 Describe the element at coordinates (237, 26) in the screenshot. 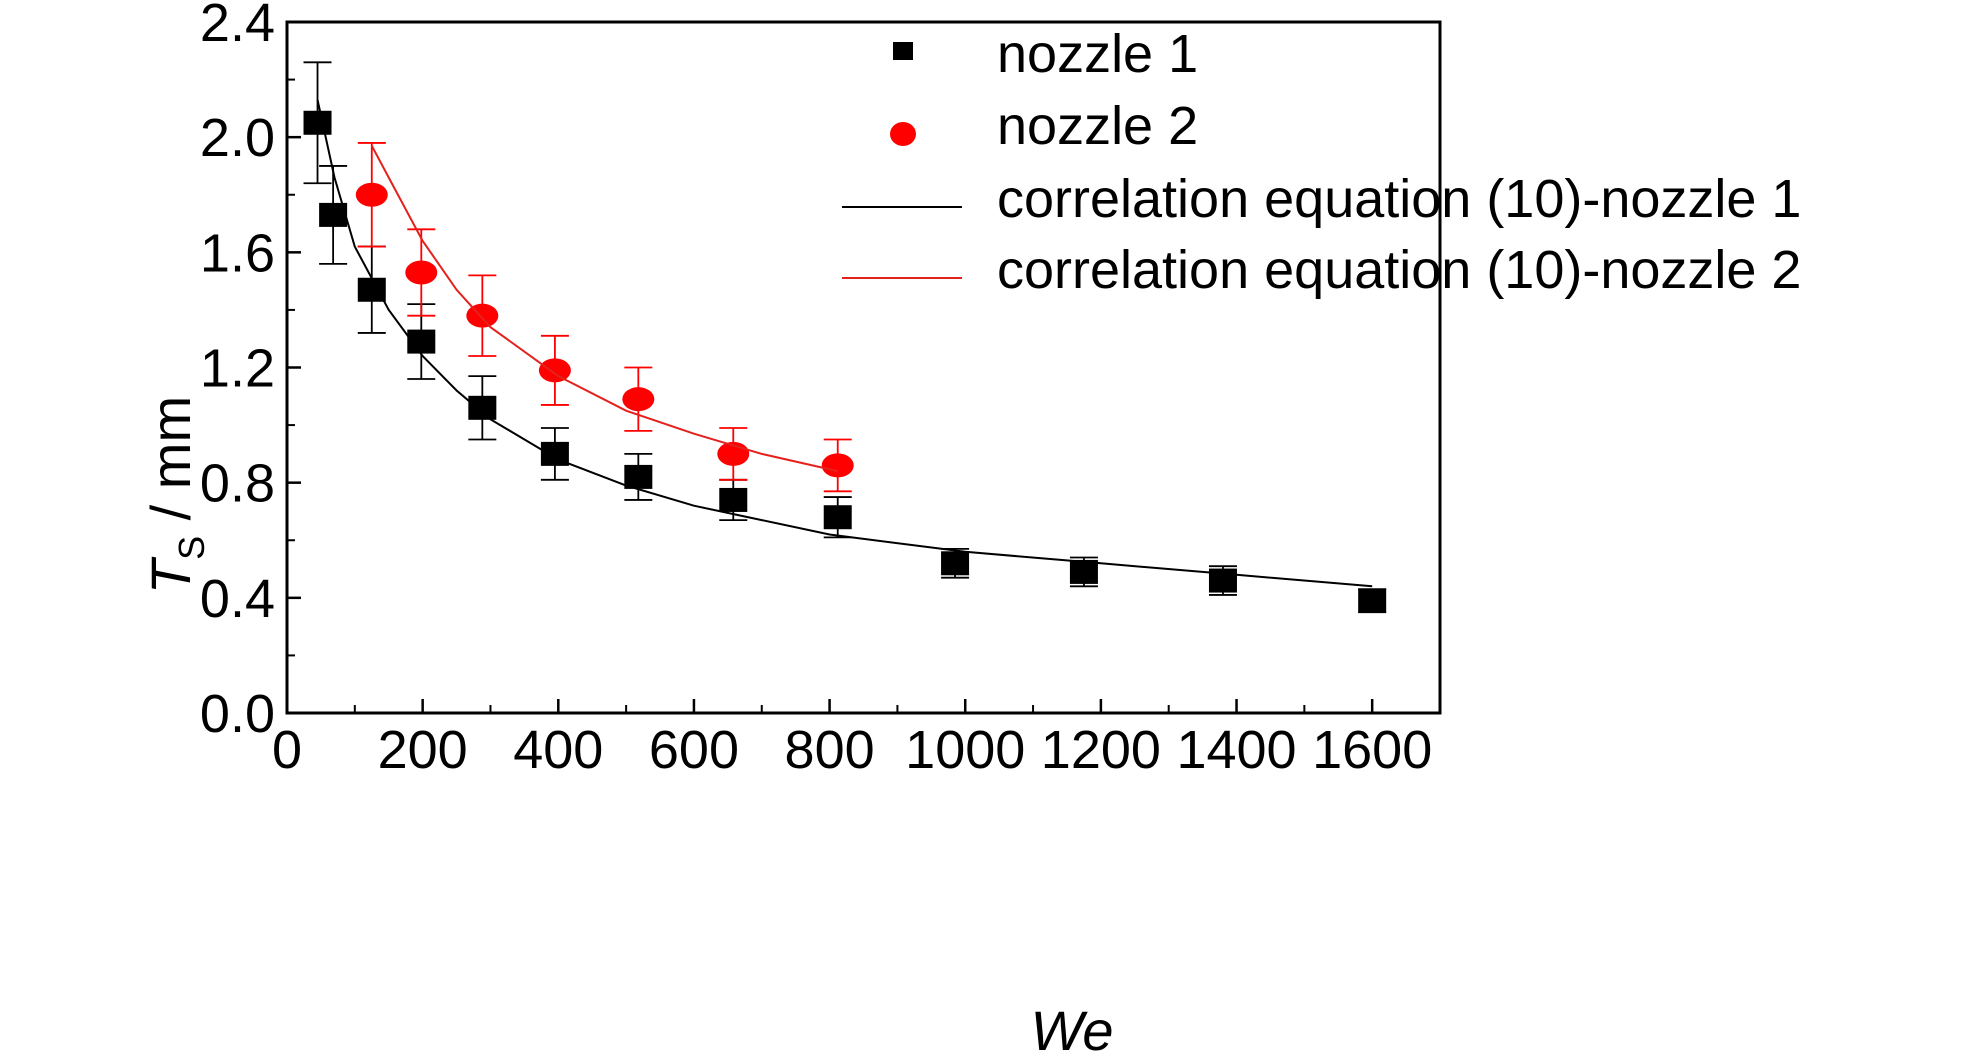

I see `y-tick-label: 2.4` at that location.